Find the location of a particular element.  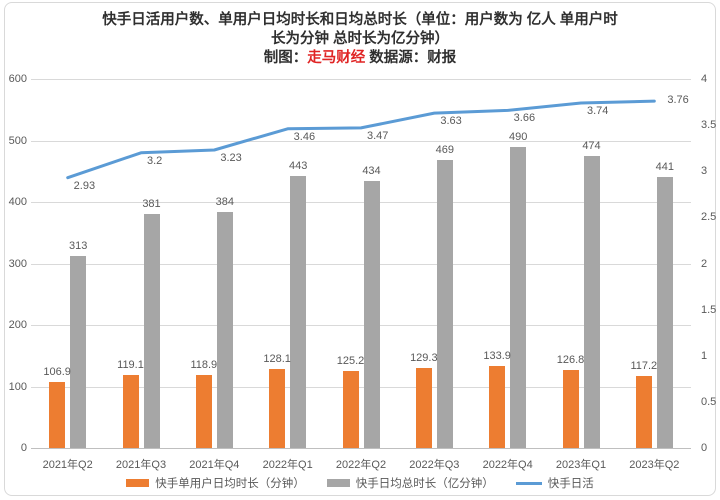

legend-label: 快手日活 is located at coordinates (570, 484).